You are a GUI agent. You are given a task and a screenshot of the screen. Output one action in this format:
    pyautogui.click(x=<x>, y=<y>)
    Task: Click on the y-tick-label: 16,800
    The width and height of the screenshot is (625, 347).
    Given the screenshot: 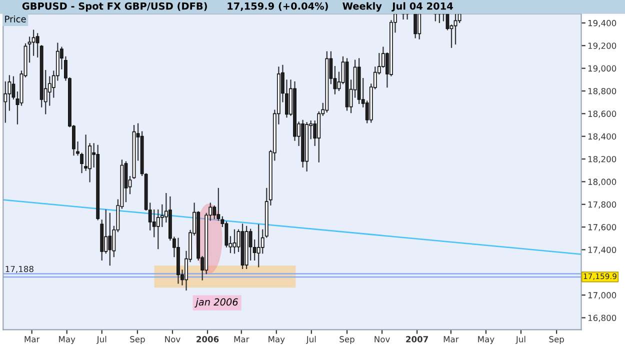 What is the action you would take?
    pyautogui.click(x=602, y=318)
    